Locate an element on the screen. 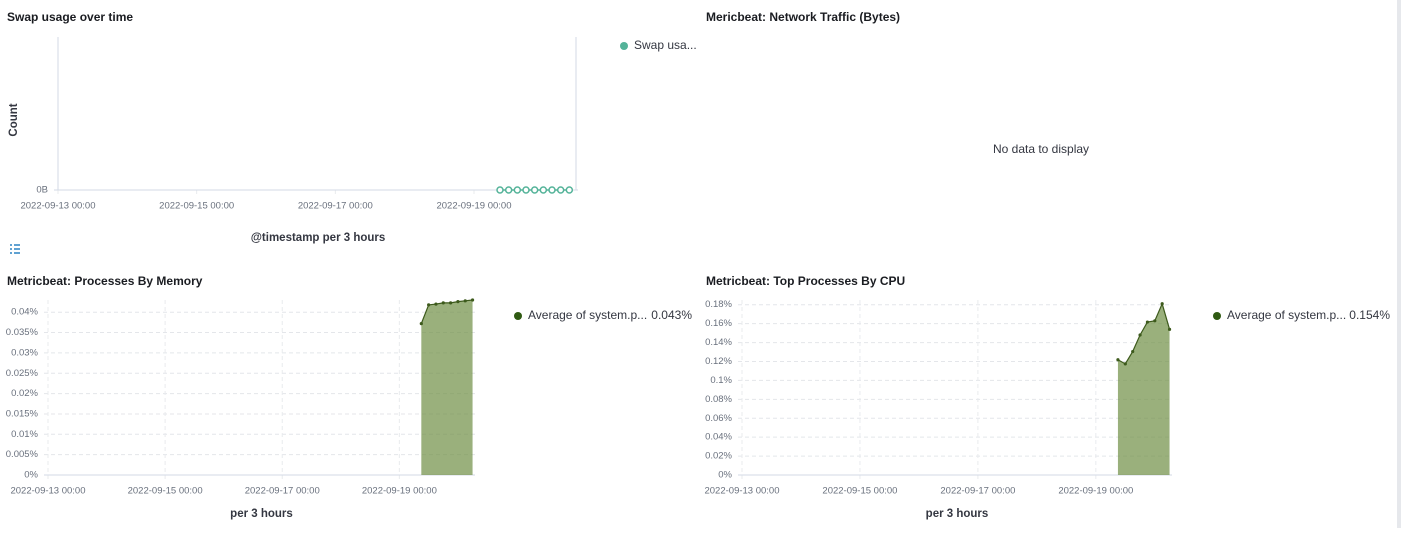 The height and width of the screenshot is (533, 1401). y-tick-label: 0.16% is located at coordinates (718, 323).